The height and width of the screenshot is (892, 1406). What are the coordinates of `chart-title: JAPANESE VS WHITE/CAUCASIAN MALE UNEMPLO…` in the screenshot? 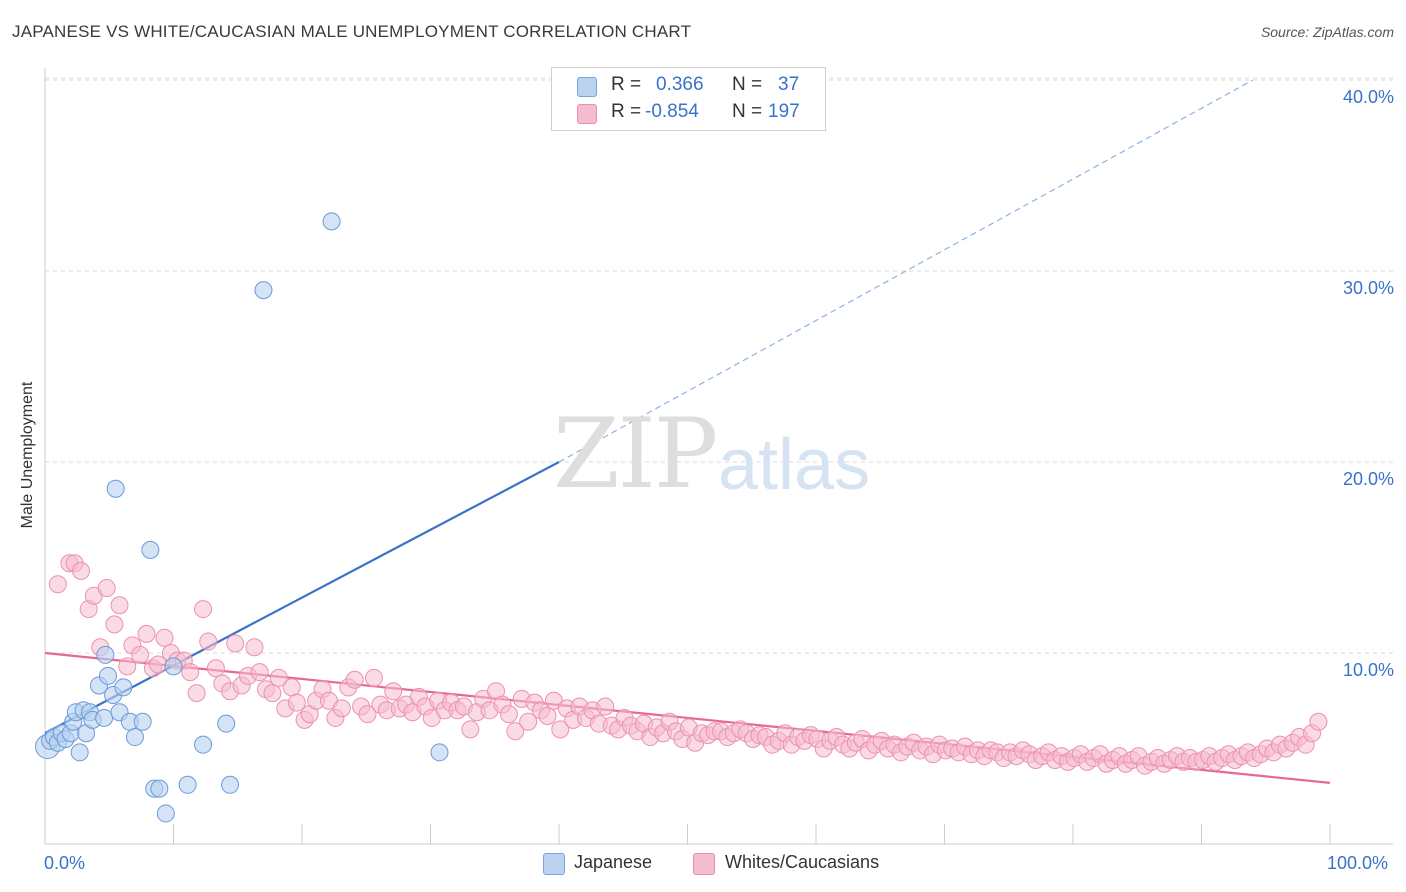 It's located at (352, 31).